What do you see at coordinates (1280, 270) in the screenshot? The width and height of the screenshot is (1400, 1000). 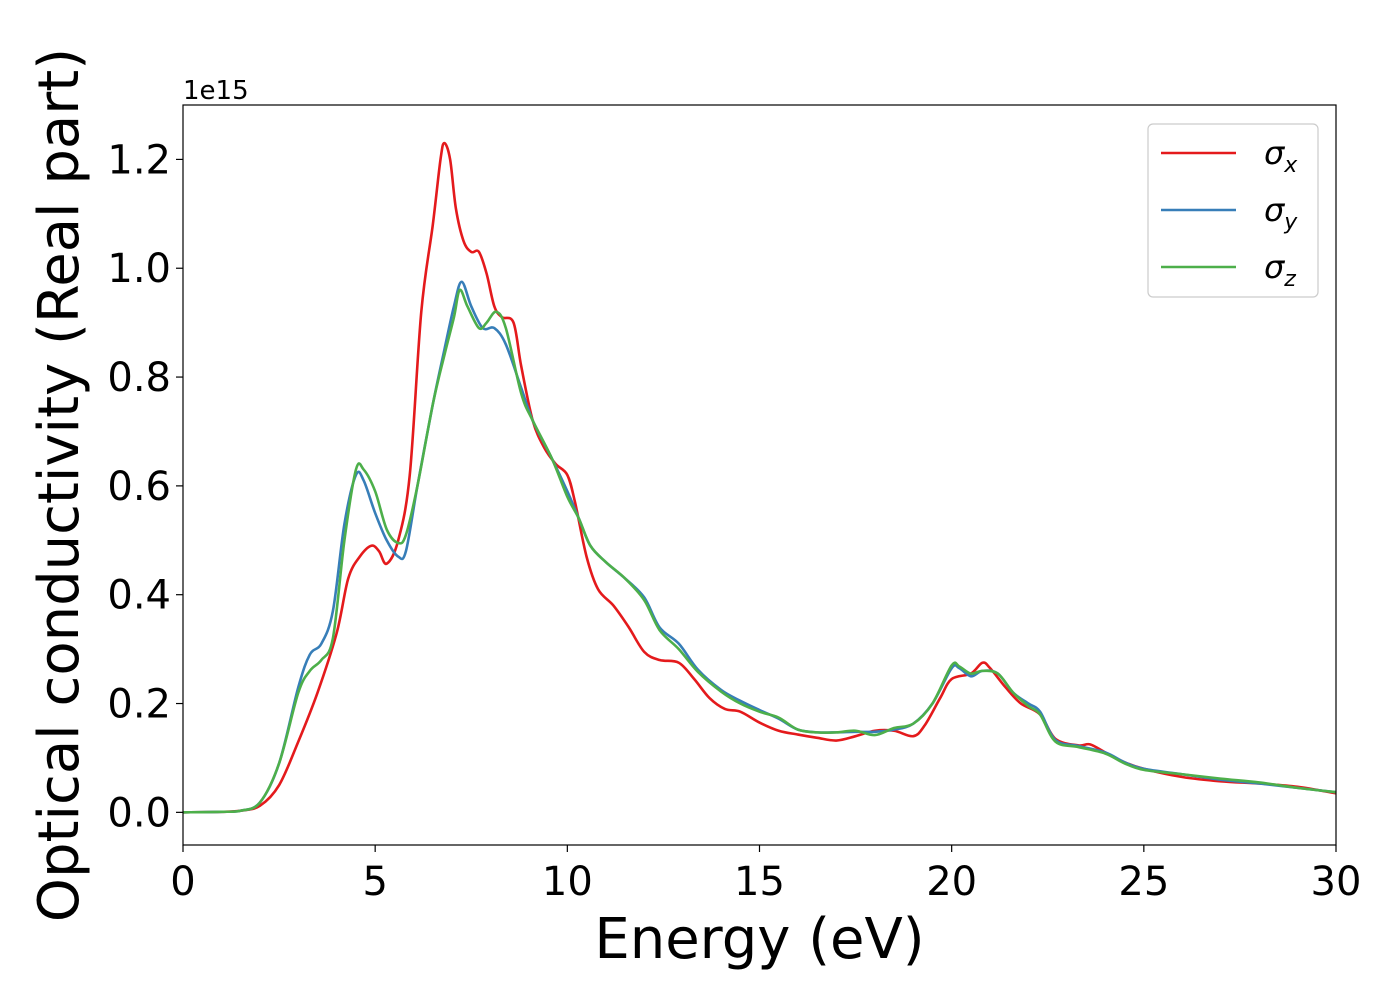 I see `legend-label-z: σz` at bounding box center [1280, 270].